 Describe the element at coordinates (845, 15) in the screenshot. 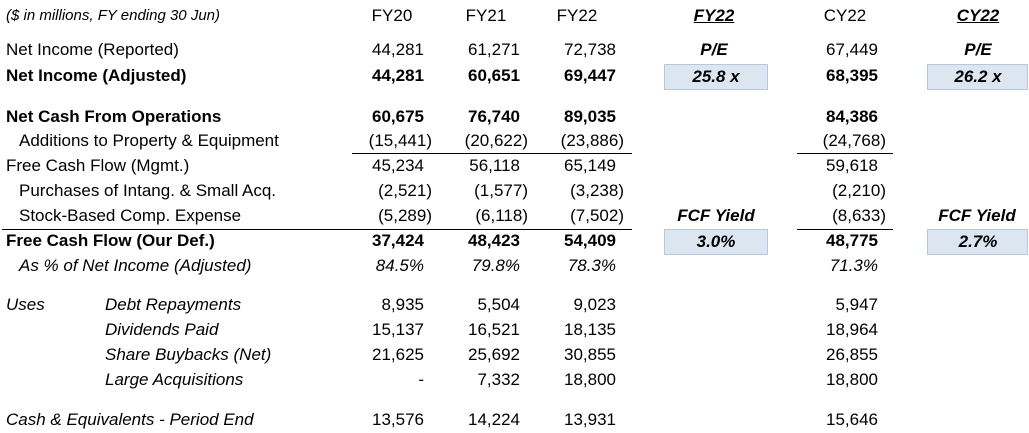

I see `col-header-cy22: CY22` at that location.